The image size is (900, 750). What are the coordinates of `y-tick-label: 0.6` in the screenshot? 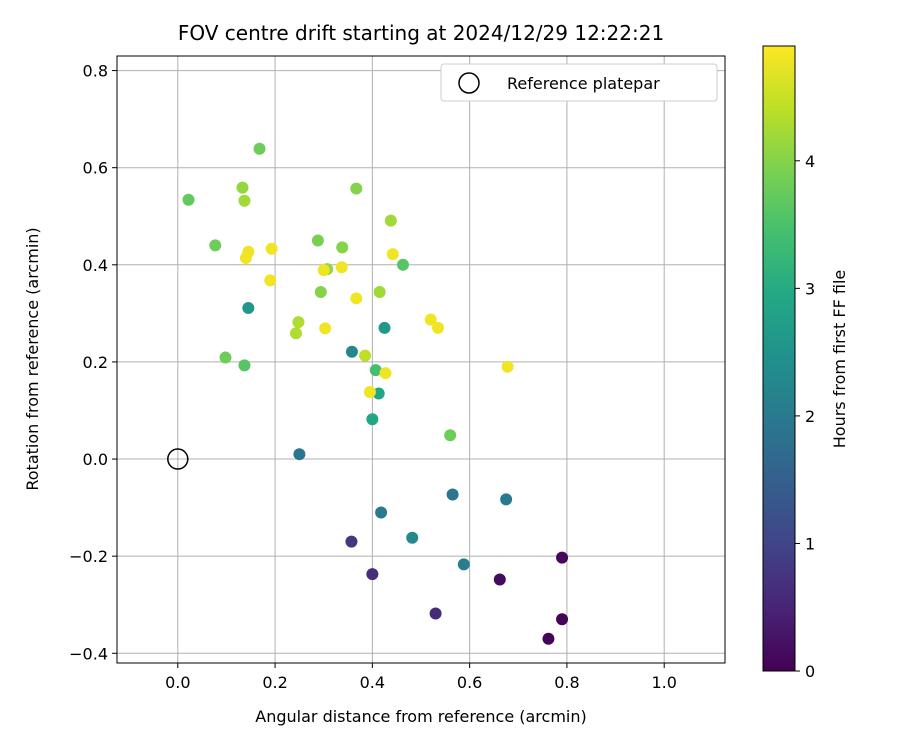 It's located at (95, 168).